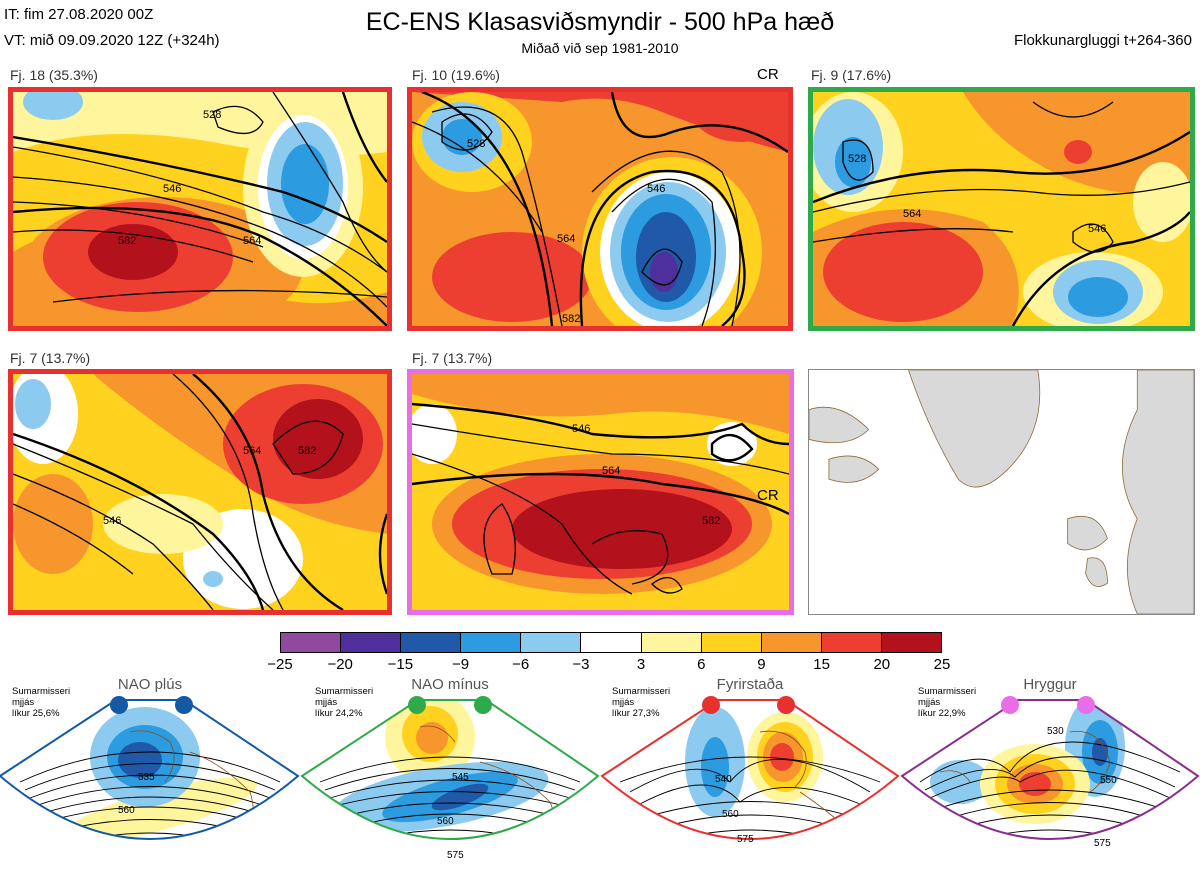 The height and width of the screenshot is (871, 1200). What do you see at coordinates (456, 75) in the screenshot?
I see `panel-label-2: Fj. 10 (19.6%)` at bounding box center [456, 75].